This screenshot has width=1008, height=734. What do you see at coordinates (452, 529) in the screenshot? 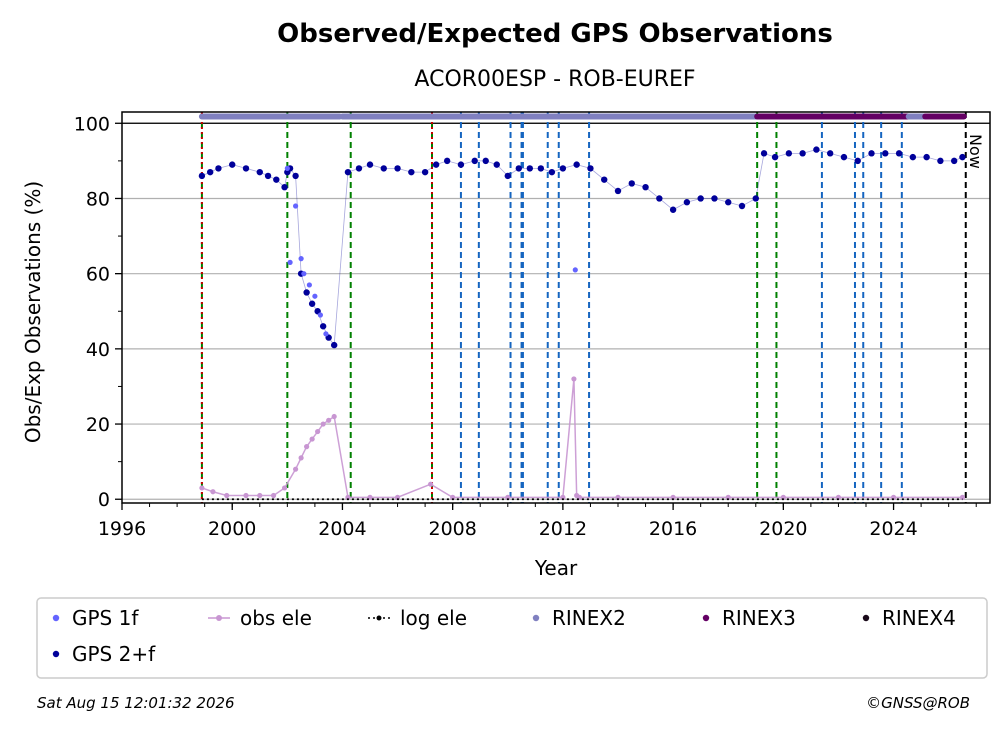
I see `x-tick-label: 2008` at bounding box center [452, 529].